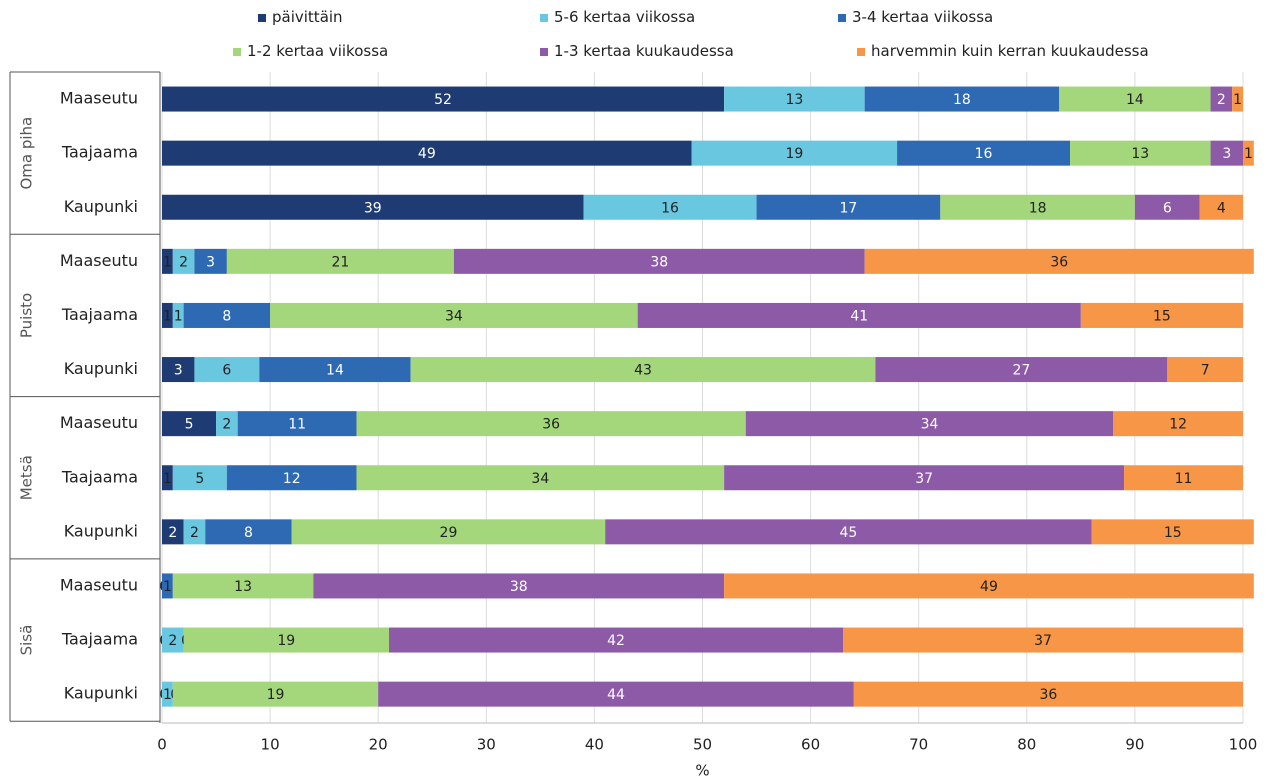 The width and height of the screenshot is (1273, 782). Describe the element at coordinates (702, 771) in the screenshot. I see `x-axis-title: %` at that location.